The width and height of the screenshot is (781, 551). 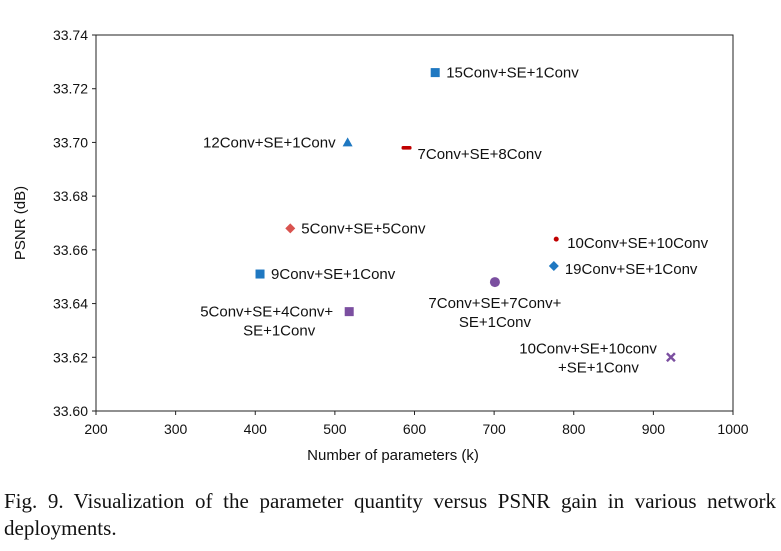 I want to click on point-label-line: +SE+1Conv, so click(x=598, y=367).